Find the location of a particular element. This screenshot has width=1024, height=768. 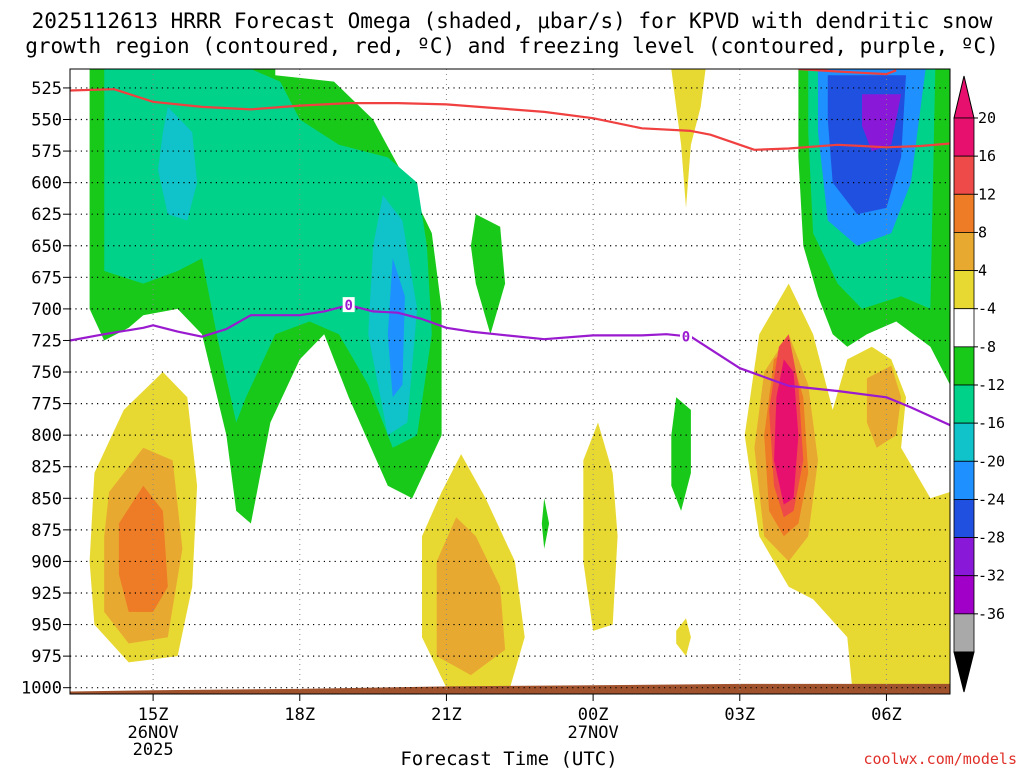

y-tick-label-0: 525 is located at coordinates (46, 89).